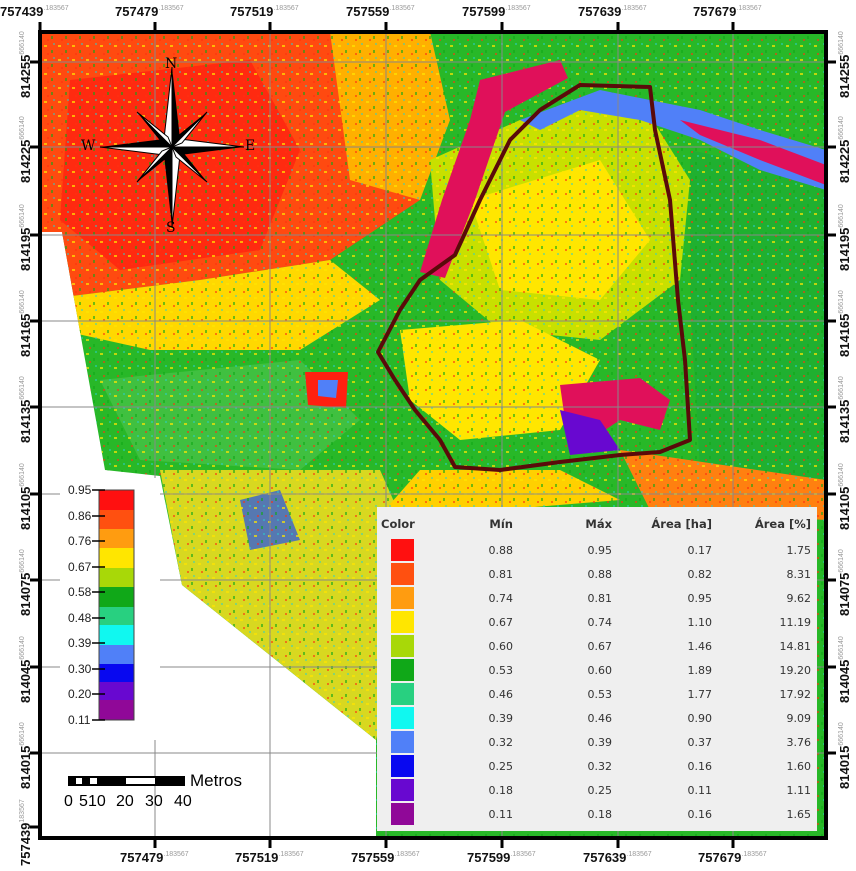  Describe the element at coordinates (501, 598) in the screenshot. I see `cell-min: 0.74` at that location.